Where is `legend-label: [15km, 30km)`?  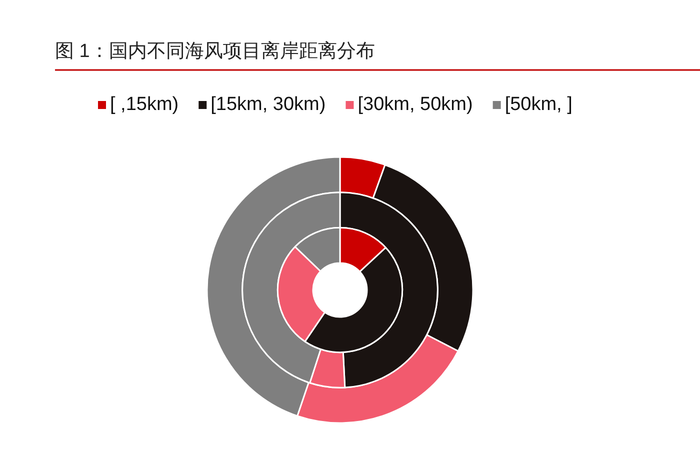 legend-label: [15km, 30km) is located at coordinates (268, 104).